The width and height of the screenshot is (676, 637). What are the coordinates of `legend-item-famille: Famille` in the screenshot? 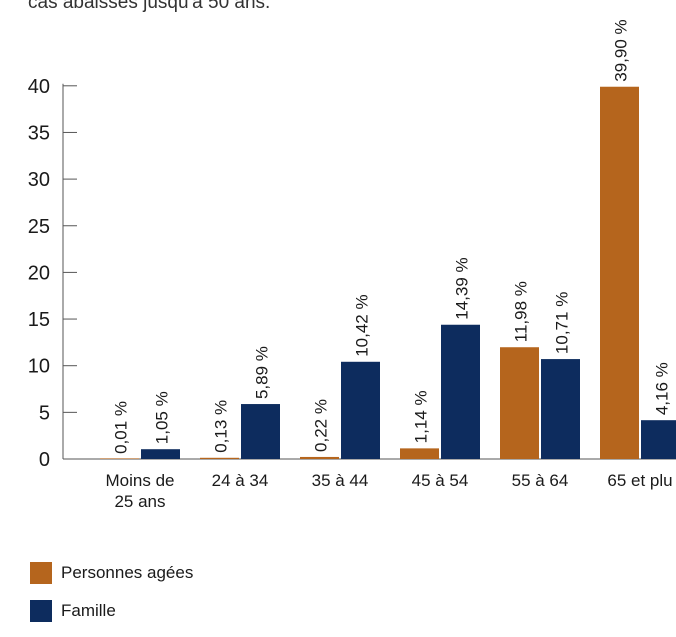 It's located at (111, 611).